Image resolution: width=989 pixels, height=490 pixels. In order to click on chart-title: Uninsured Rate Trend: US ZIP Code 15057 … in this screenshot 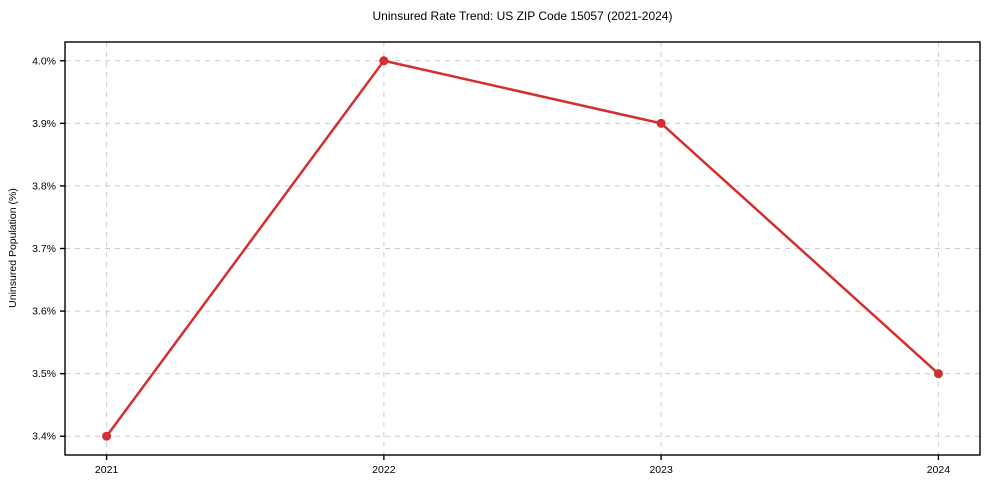, I will do `click(522, 16)`.